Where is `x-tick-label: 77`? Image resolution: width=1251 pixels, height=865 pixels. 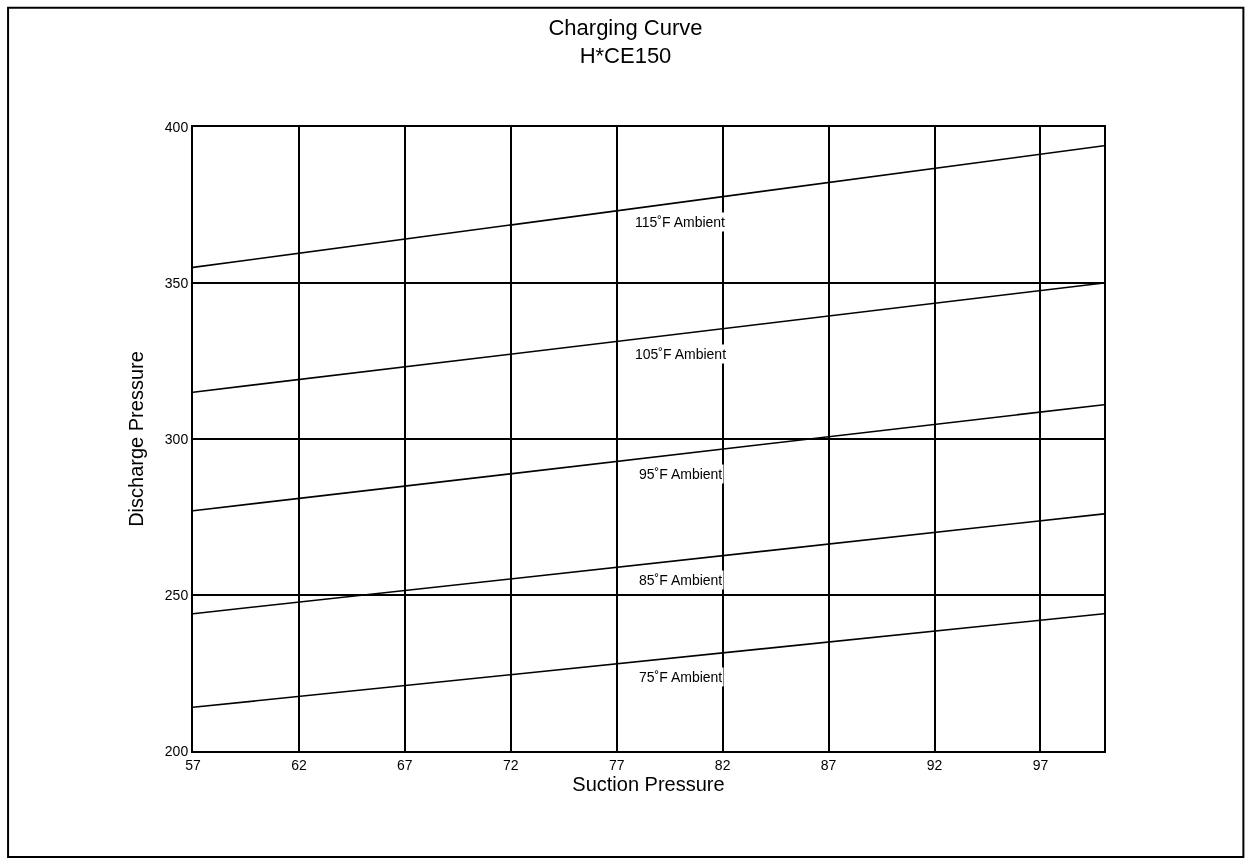 x-tick-label: 77 is located at coordinates (616, 764).